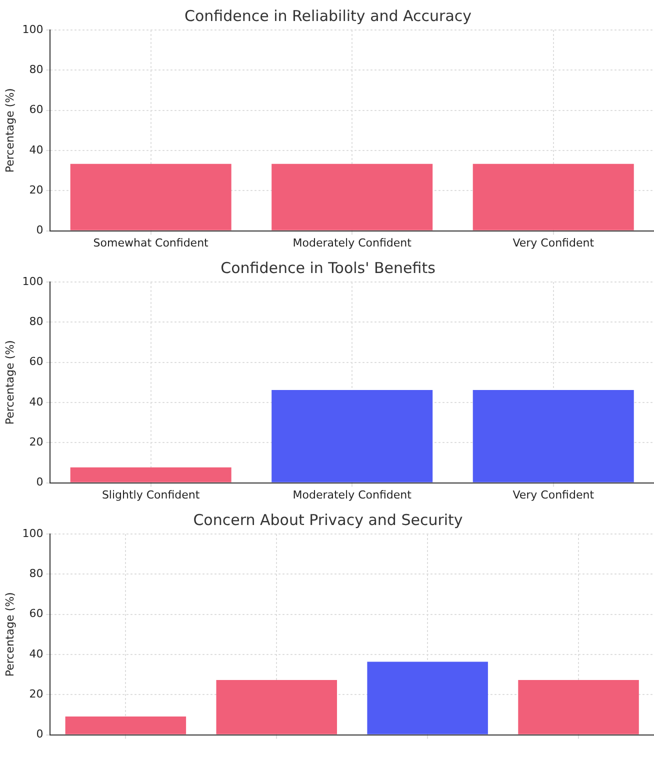  I want to click on x-tick-label: Slightly Confident, so click(151, 495).